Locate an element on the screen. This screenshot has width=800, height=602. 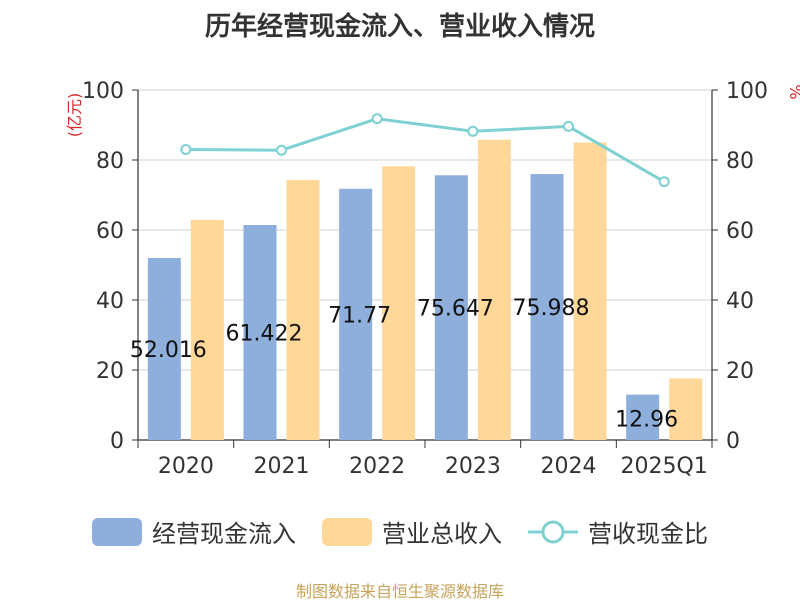
legend: 经营现金流入 营业总收入 营收现金比 is located at coordinates (400, 531).